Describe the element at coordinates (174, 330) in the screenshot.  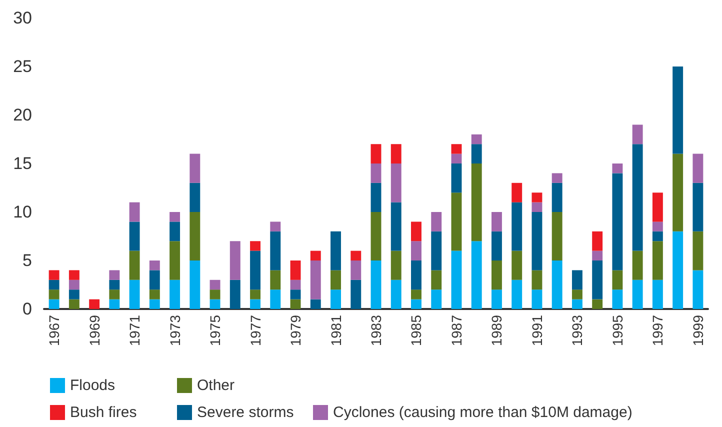
I see `x-tick-label: 1973` at that location.